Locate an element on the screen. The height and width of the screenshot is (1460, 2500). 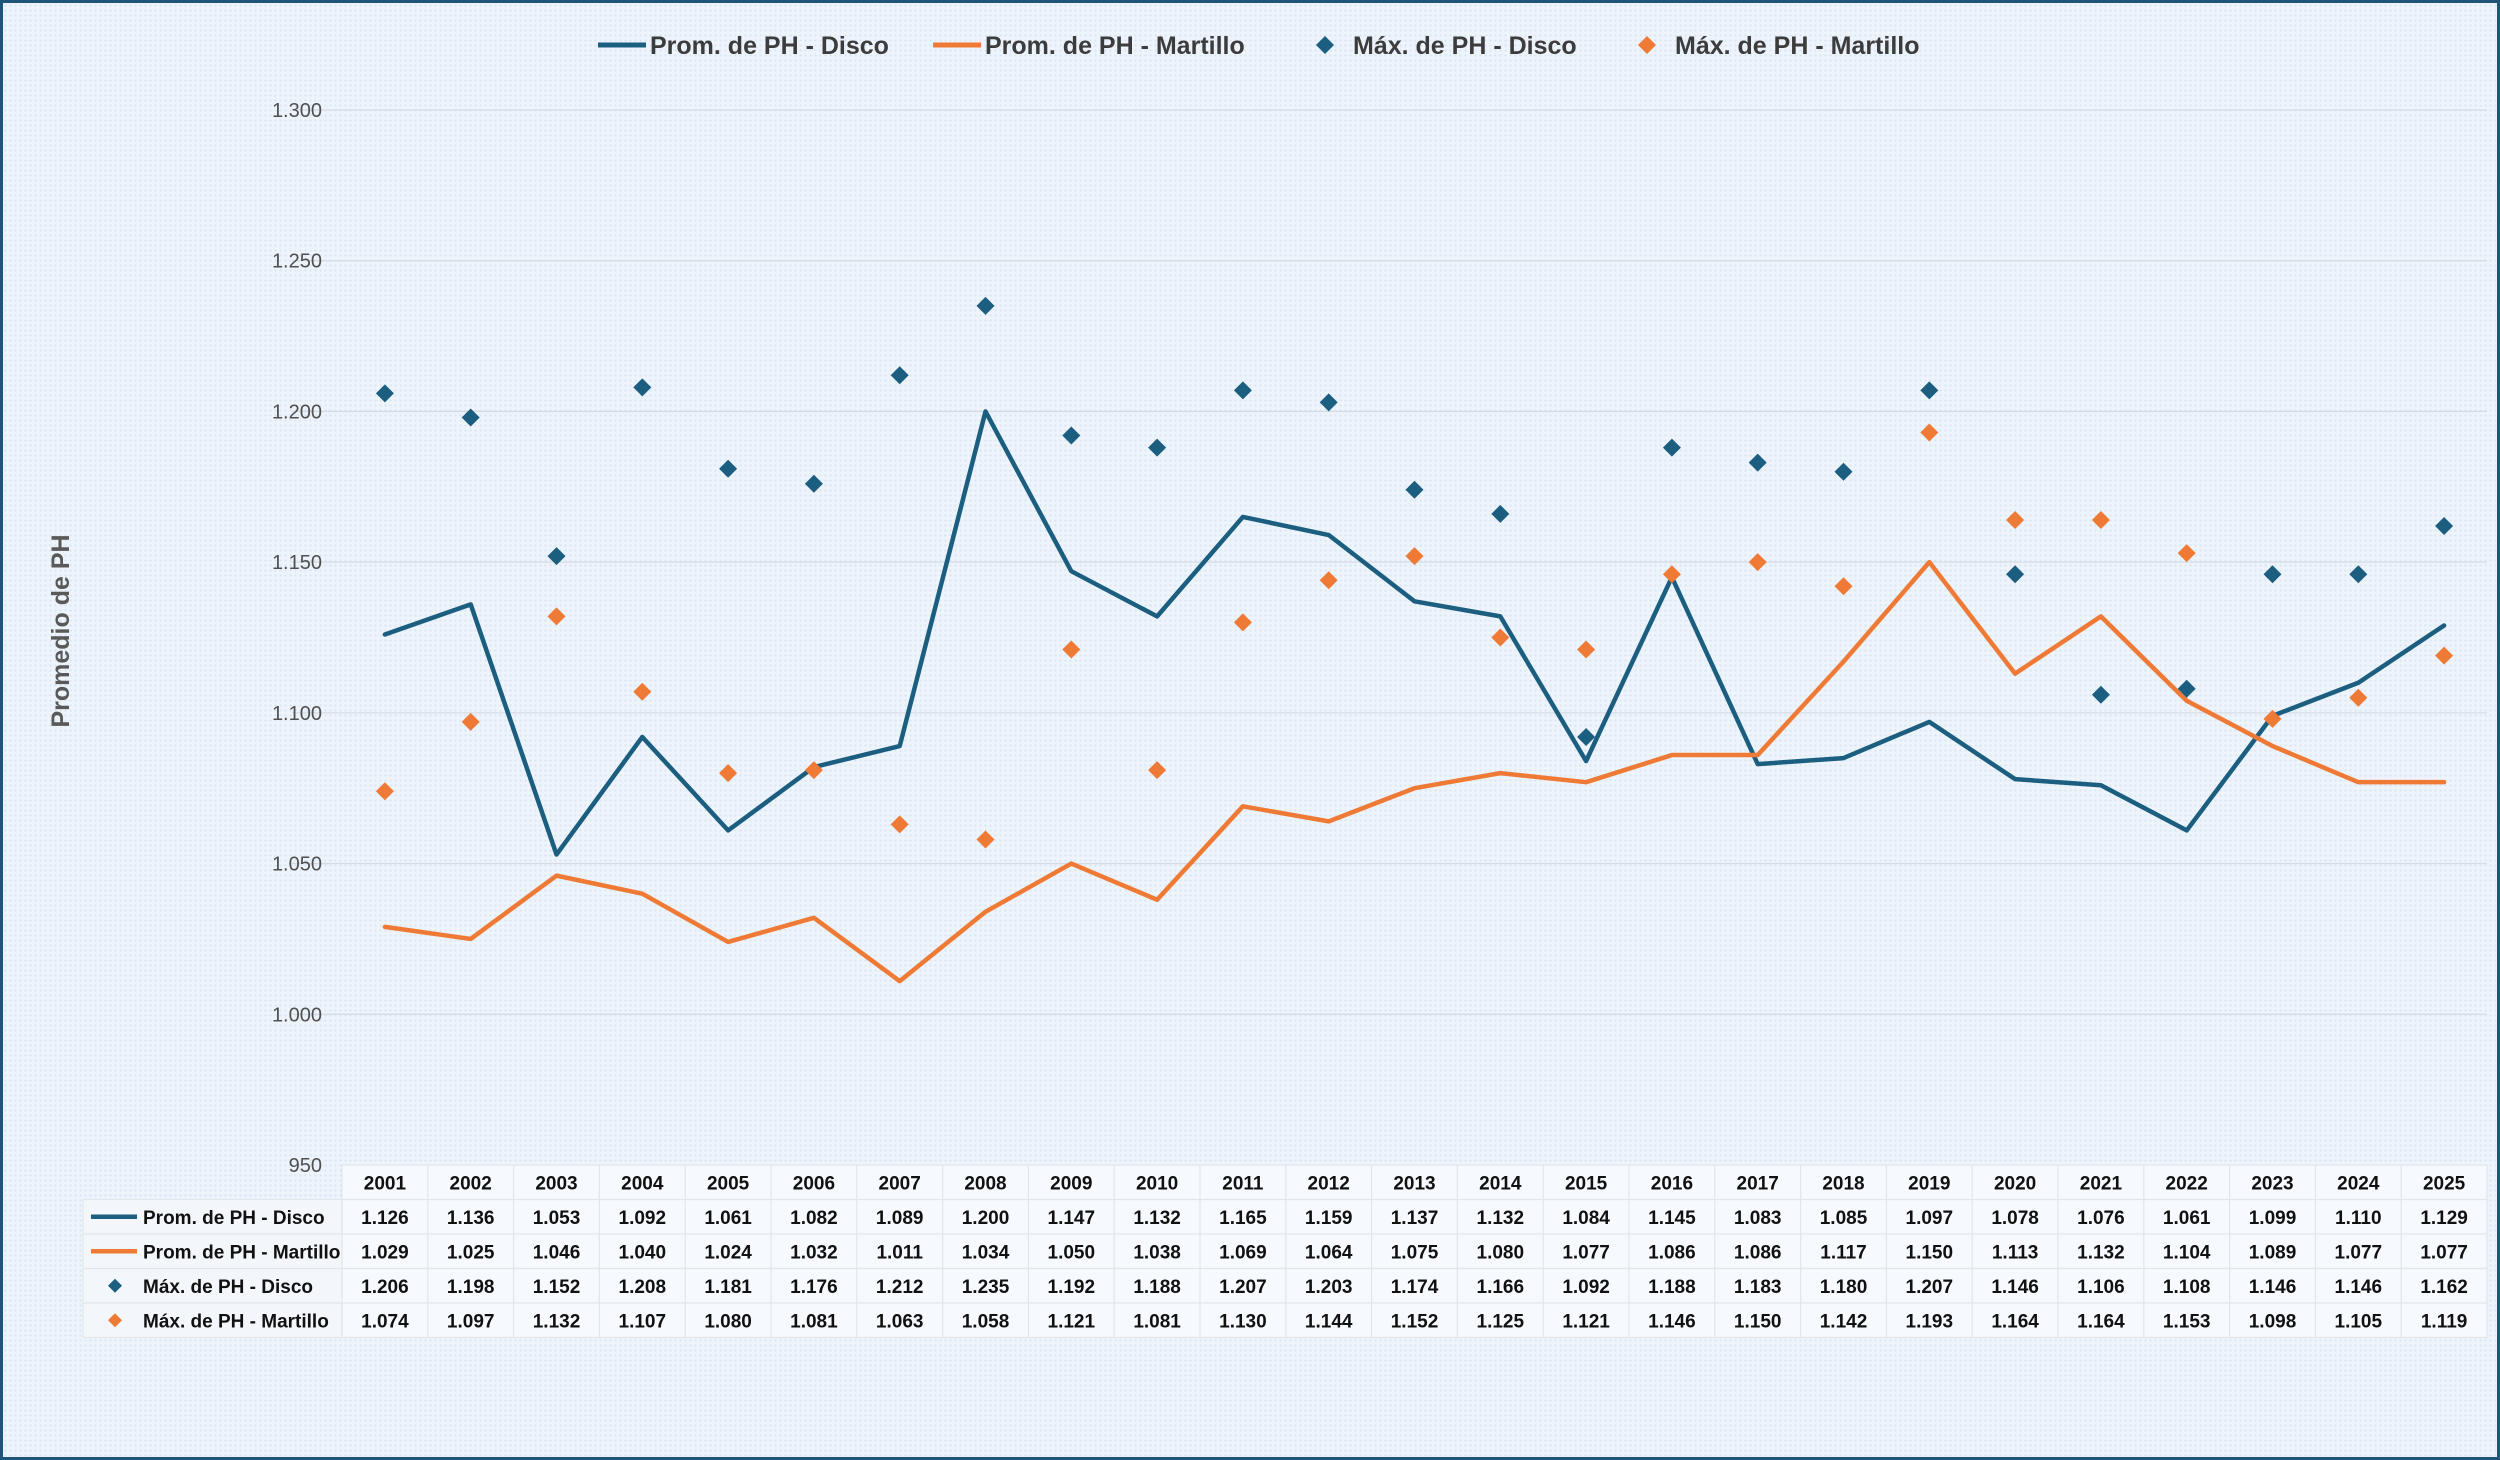
table-cell-value: 1.136 is located at coordinates (471, 1218).